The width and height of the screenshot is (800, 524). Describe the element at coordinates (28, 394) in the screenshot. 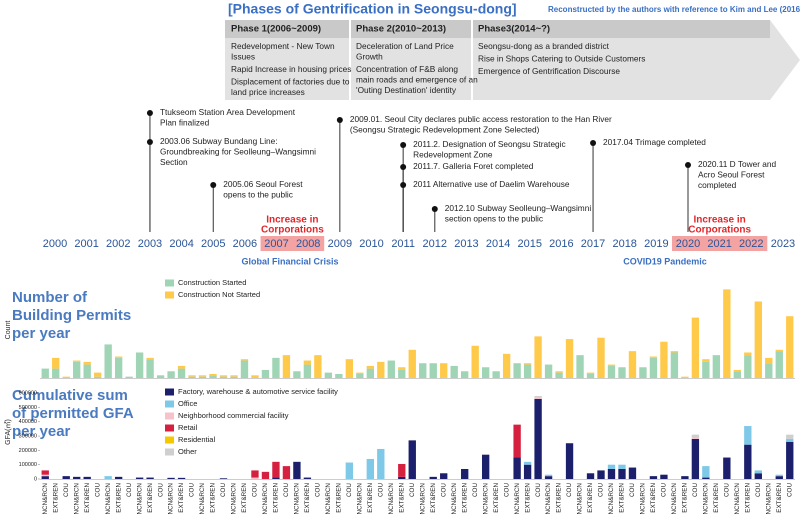

I see `y-tick-label: 600000` at that location.